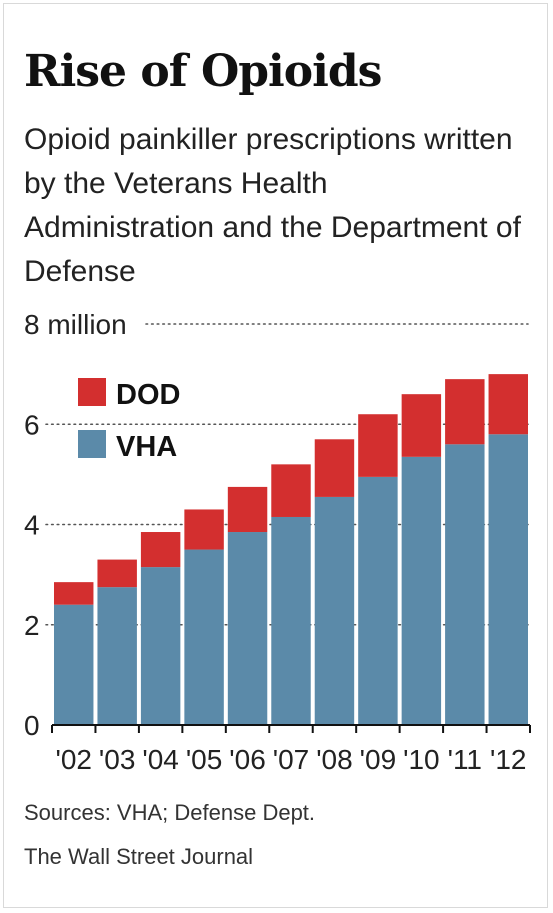 Image resolution: width=553 pixels, height=913 pixels. I want to click on publisher-credit: The Wall Street Journal, so click(139, 856).